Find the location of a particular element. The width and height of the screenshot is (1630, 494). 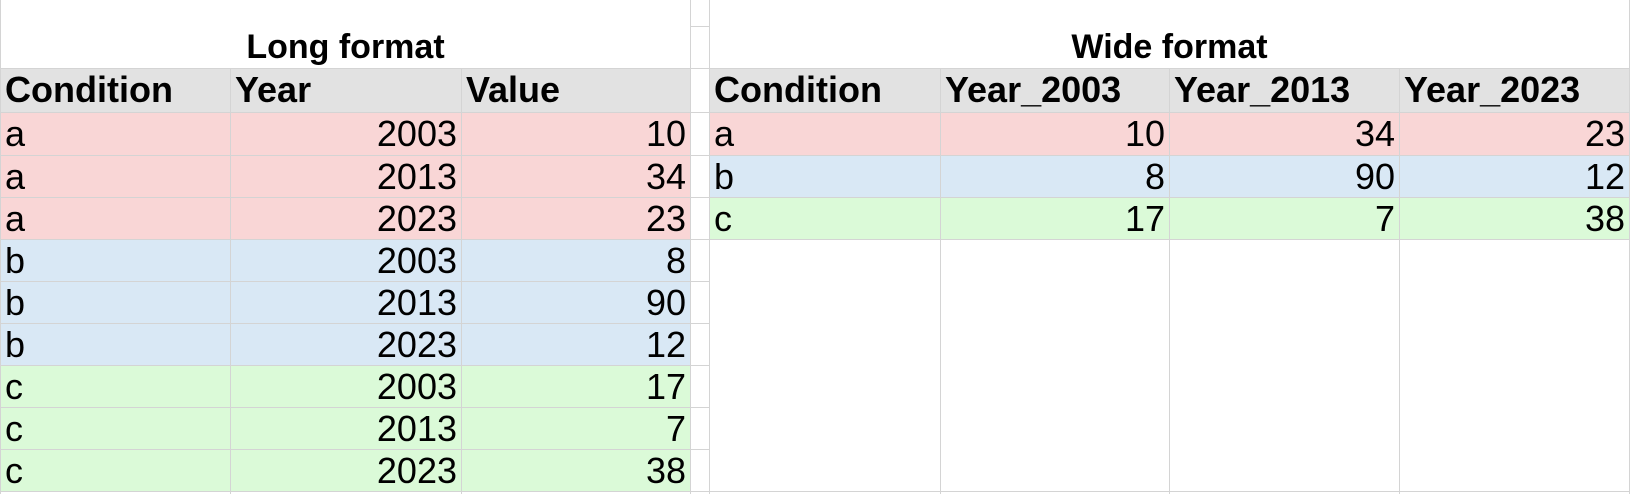

long-cell-value: 38 is located at coordinates (576, 470).